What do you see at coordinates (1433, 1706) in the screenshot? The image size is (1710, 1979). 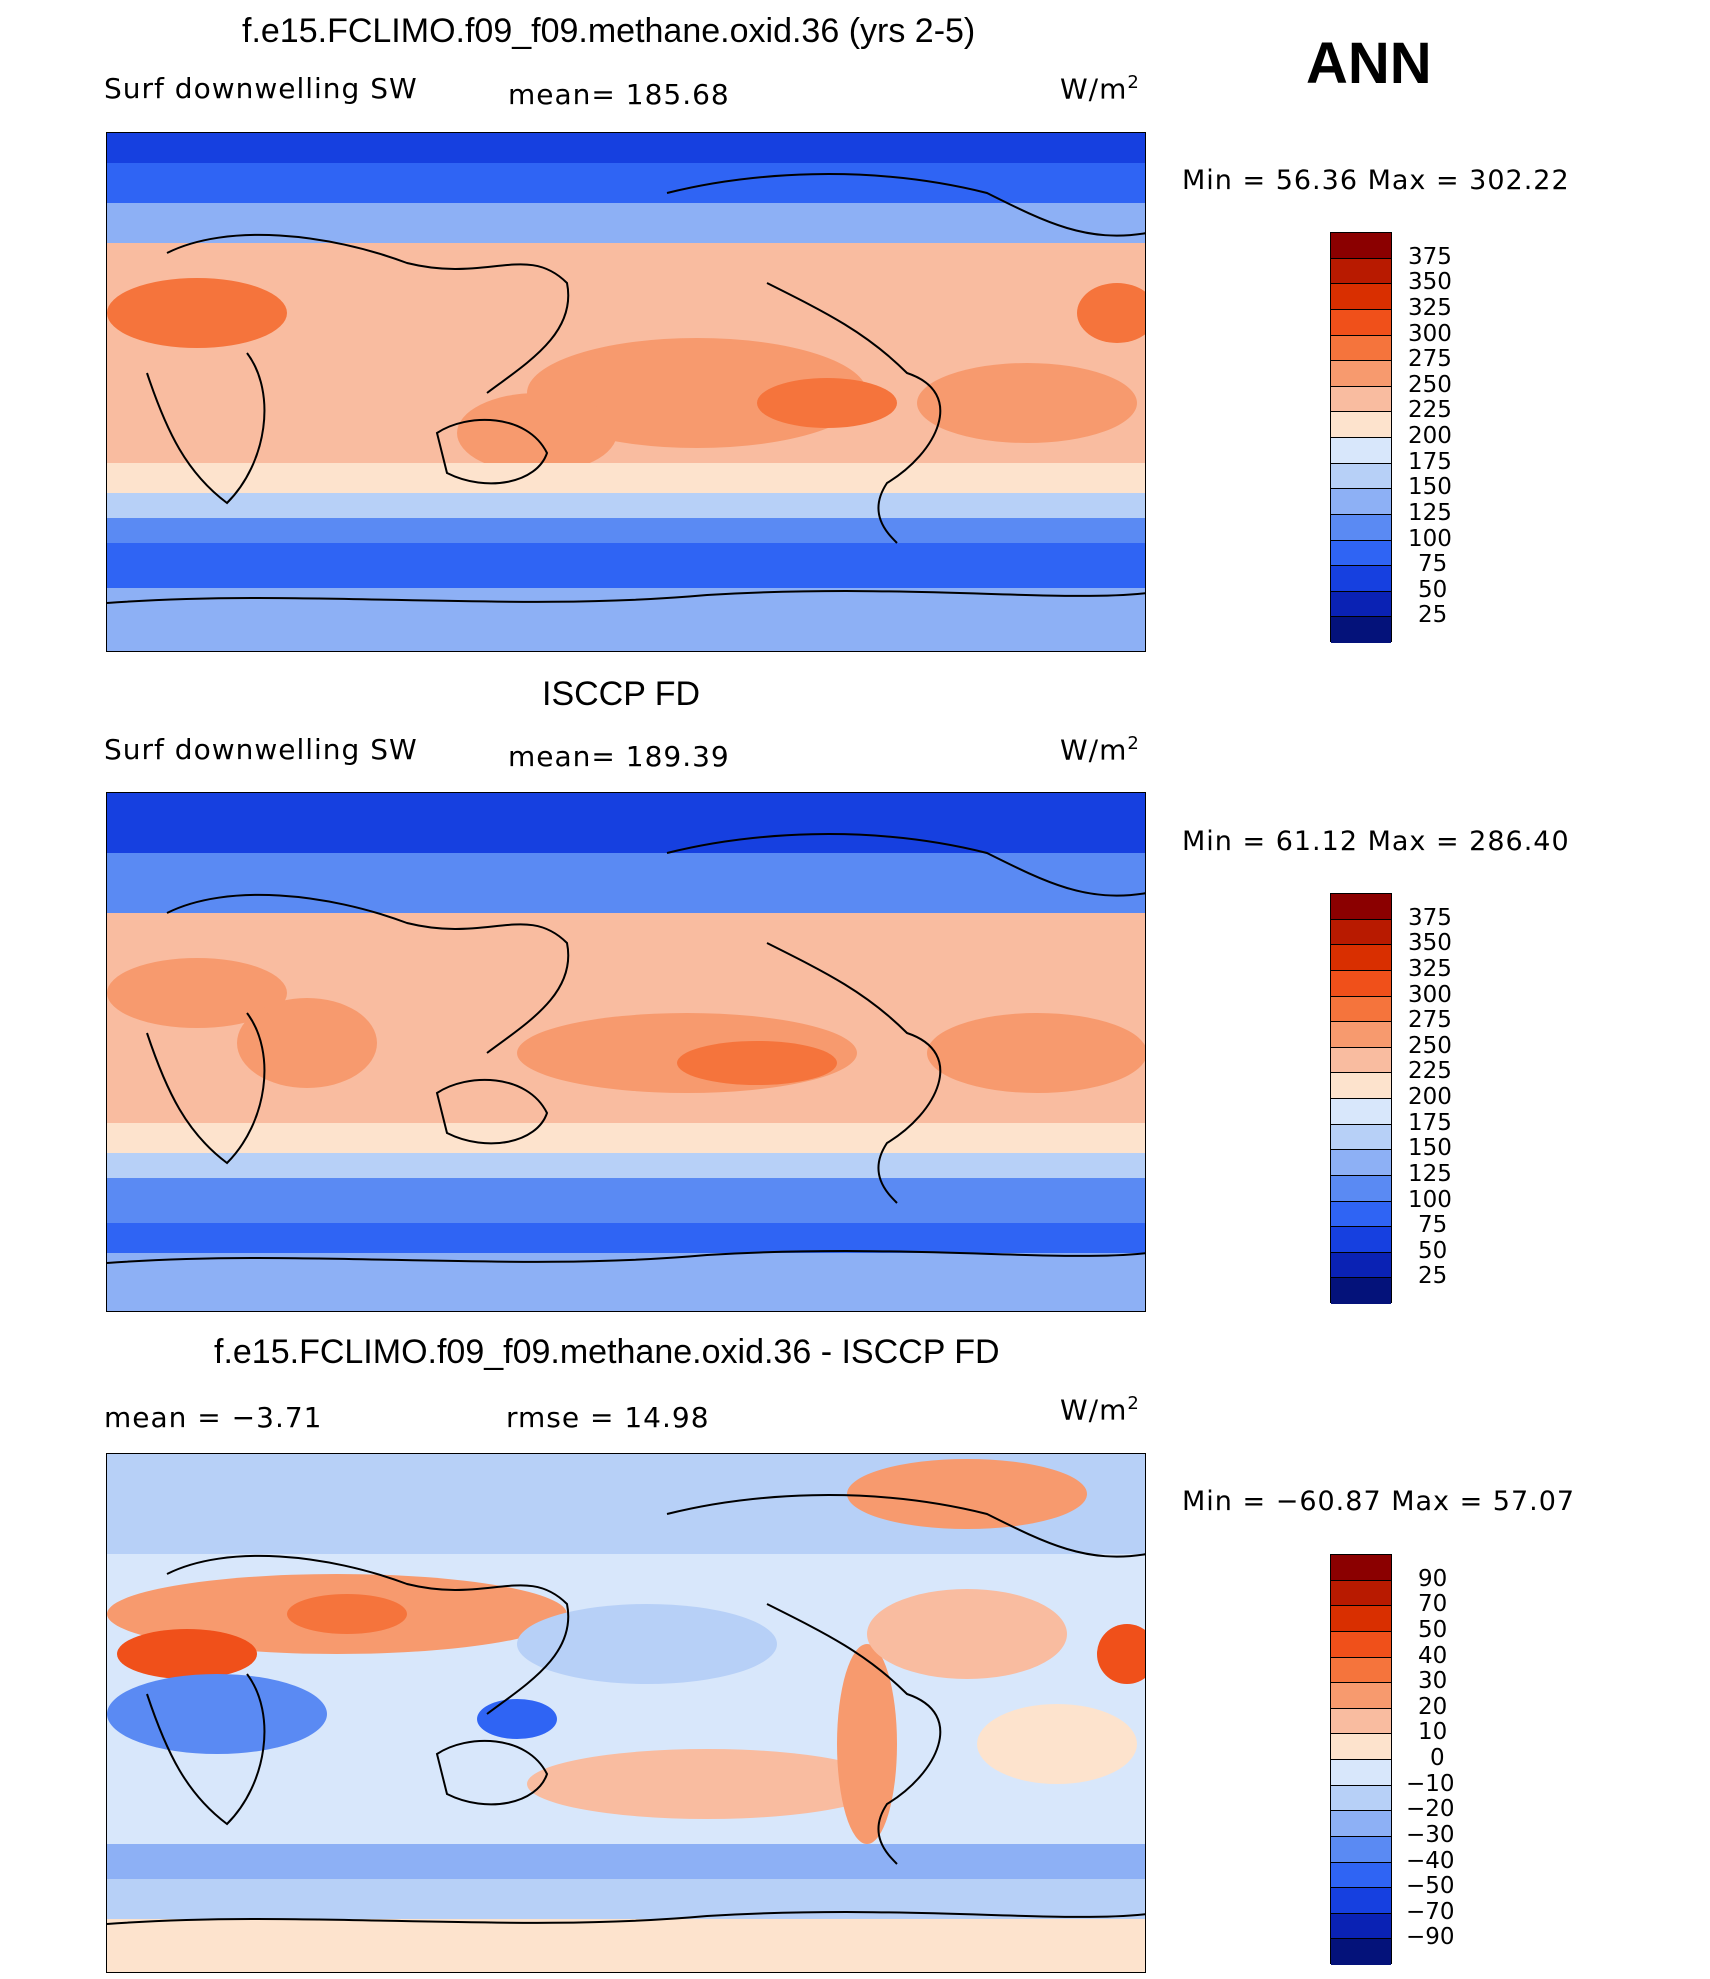 I see `colorbar-3-tick-label: 20` at bounding box center [1433, 1706].